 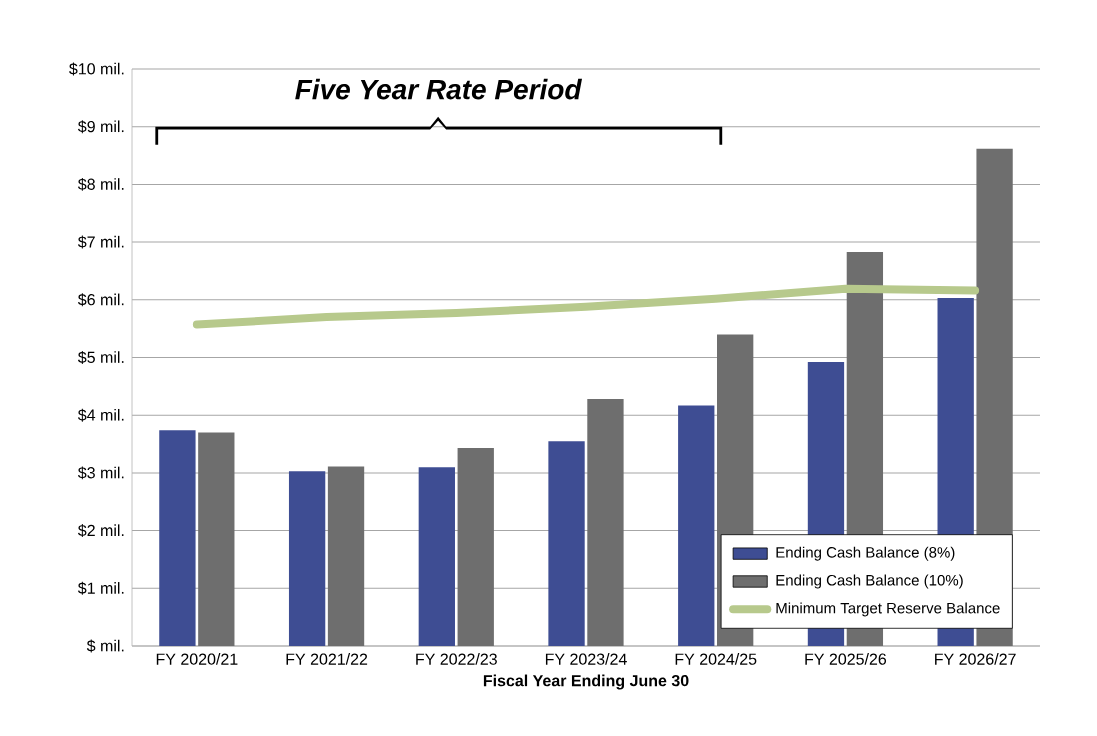 I want to click on x-tick-label: FY 2025/26, so click(x=846, y=659).